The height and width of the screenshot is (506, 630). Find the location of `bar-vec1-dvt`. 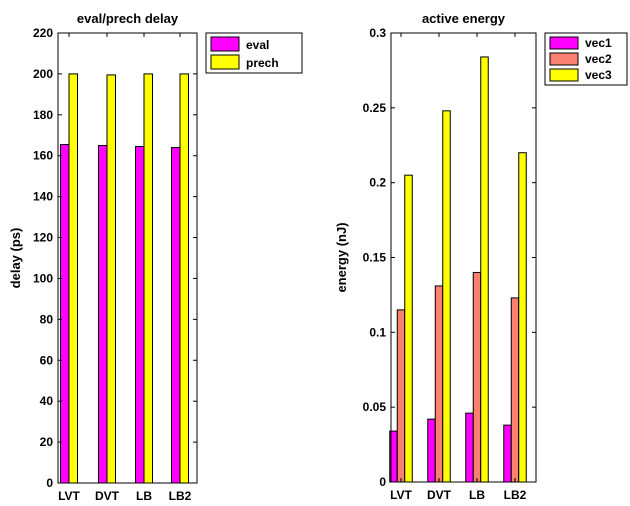

bar-vec1-dvt is located at coordinates (431, 450).